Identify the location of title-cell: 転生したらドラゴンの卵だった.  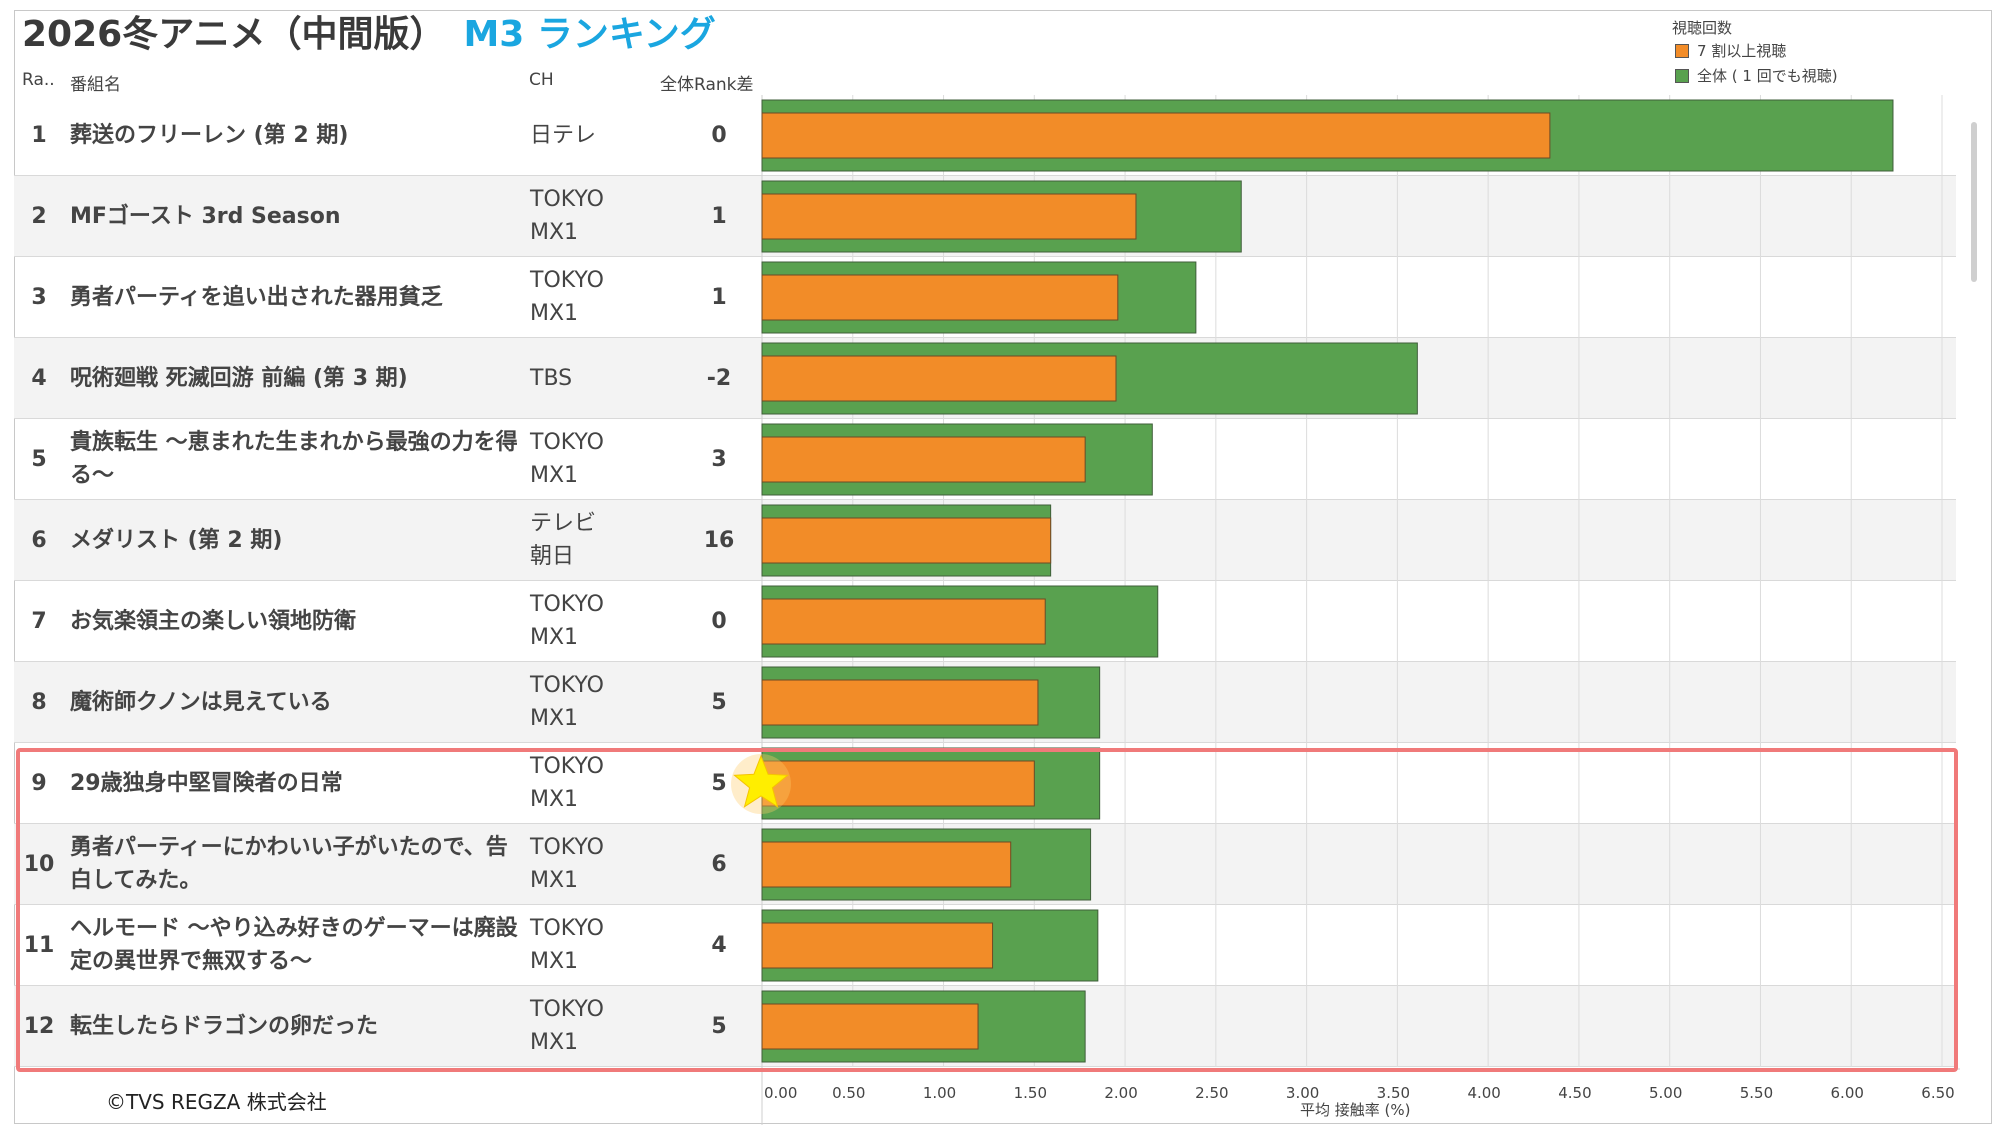
(295, 1026).